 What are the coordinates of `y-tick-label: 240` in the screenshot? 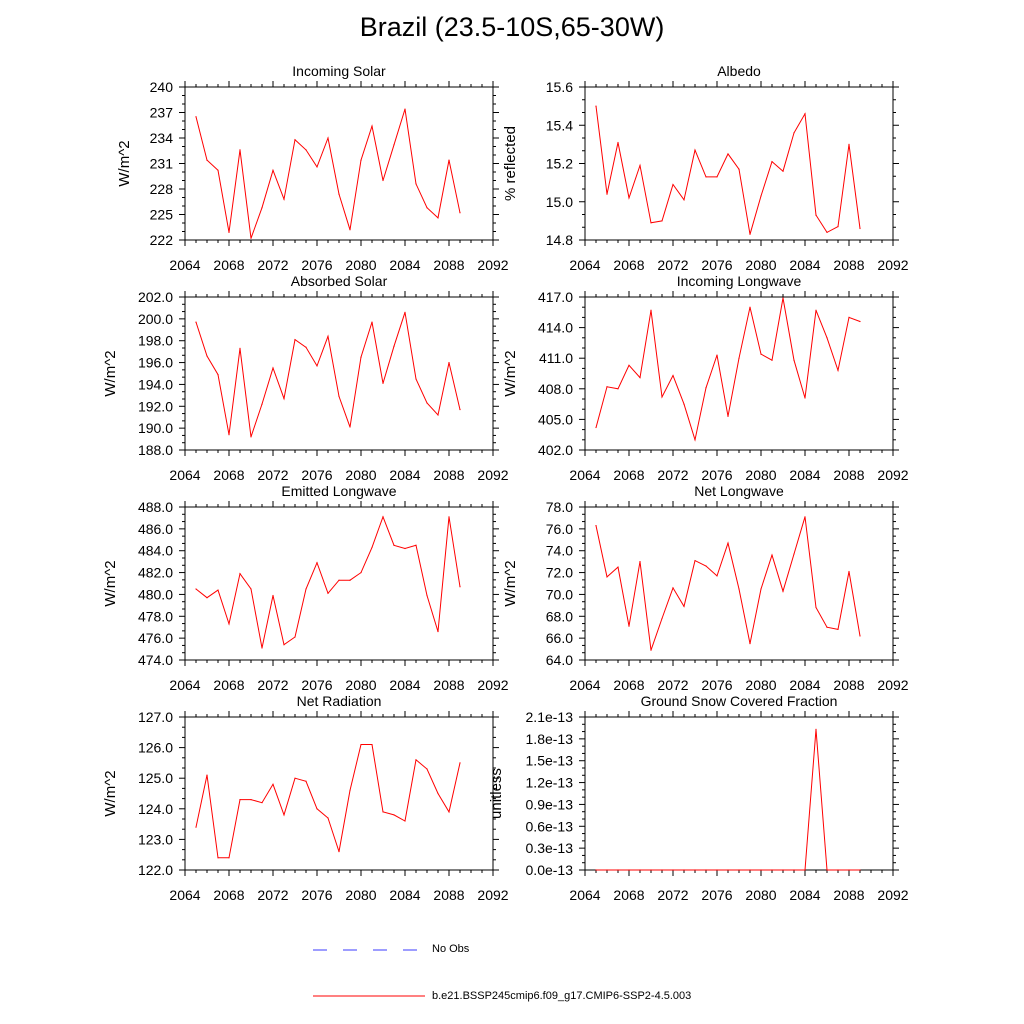 It's located at (162, 87).